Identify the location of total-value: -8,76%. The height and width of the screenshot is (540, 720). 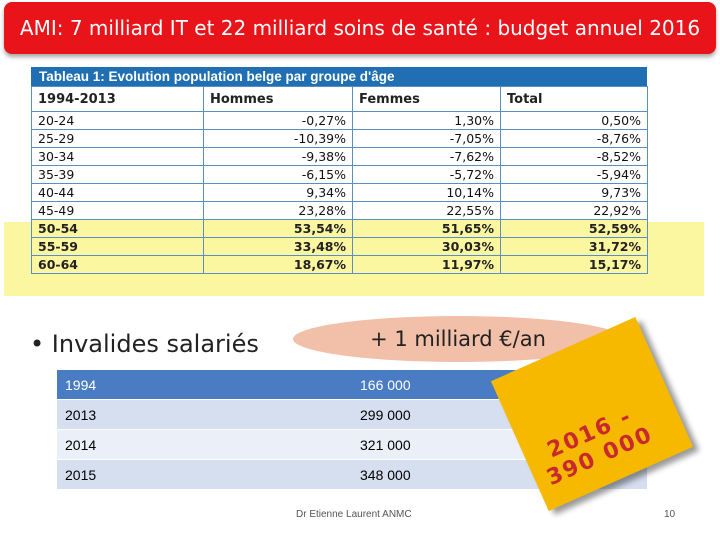
(574, 138).